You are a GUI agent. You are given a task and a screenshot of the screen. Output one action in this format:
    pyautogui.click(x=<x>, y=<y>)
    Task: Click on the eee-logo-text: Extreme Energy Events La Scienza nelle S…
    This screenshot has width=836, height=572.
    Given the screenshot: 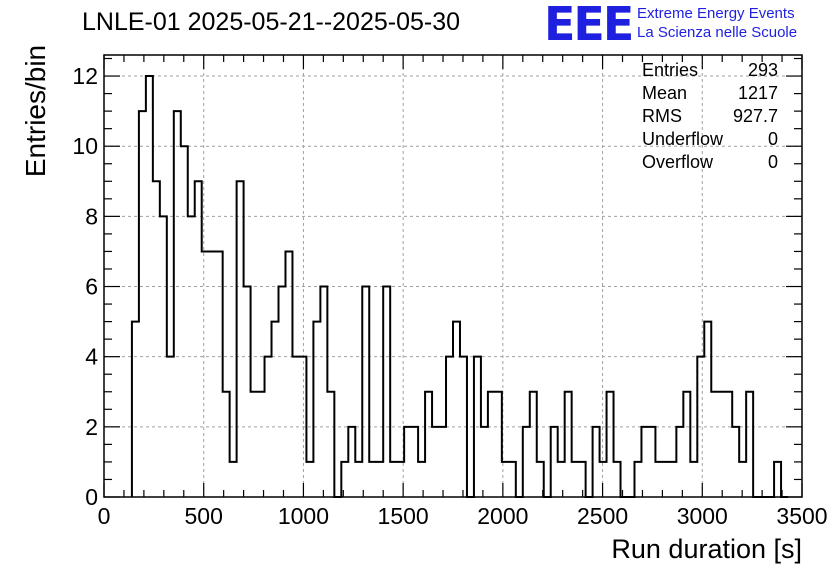 What is the action you would take?
    pyautogui.click(x=717, y=23)
    